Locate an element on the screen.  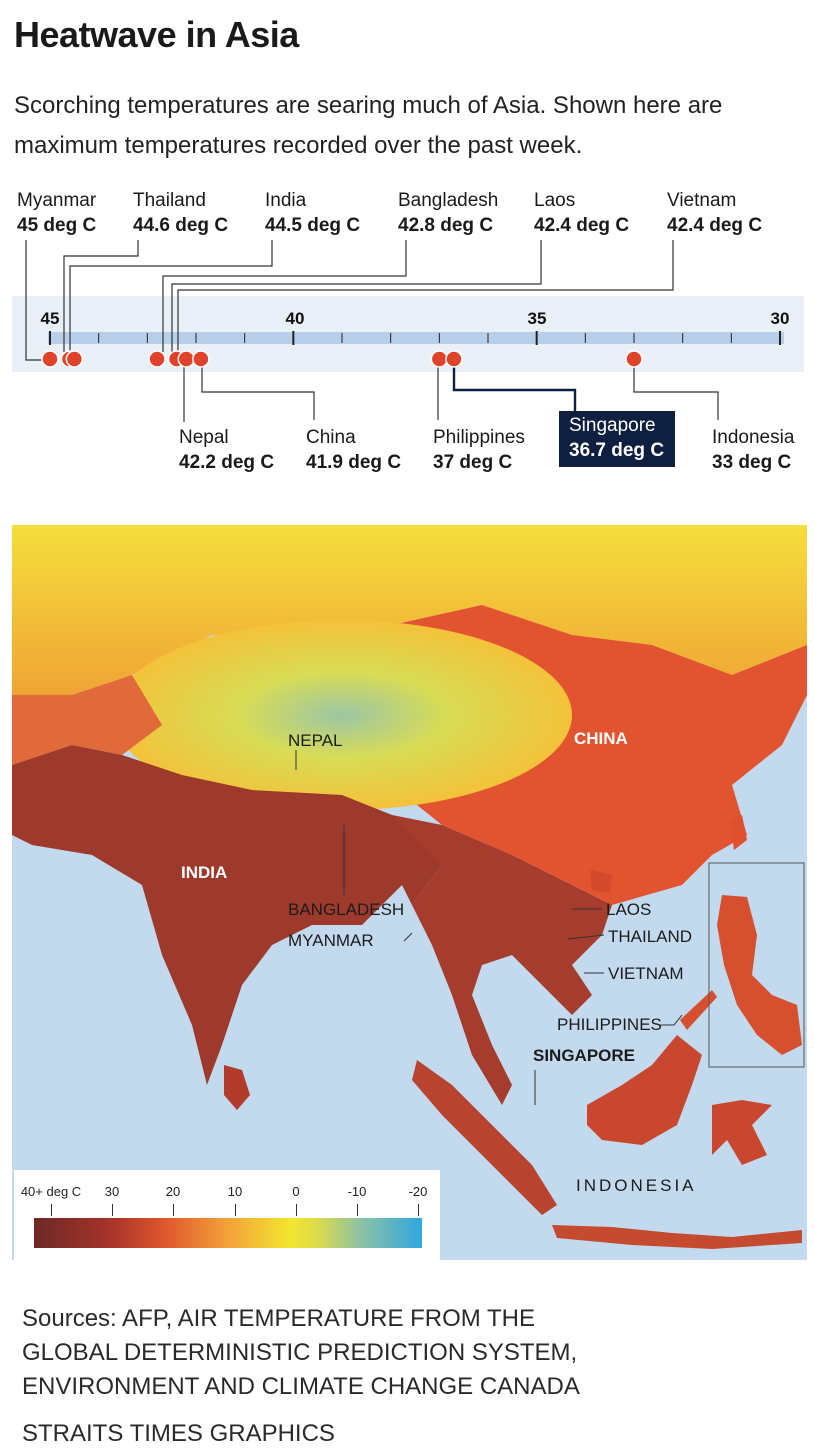
legend-tick: 20 is located at coordinates (173, 1191).